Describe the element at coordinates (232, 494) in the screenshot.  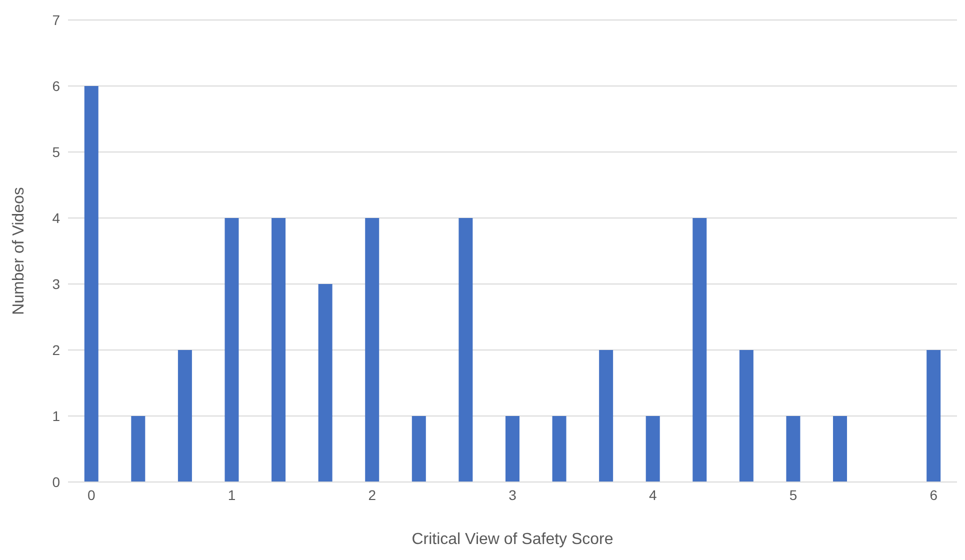
I see `x-tick-label: 1` at that location.